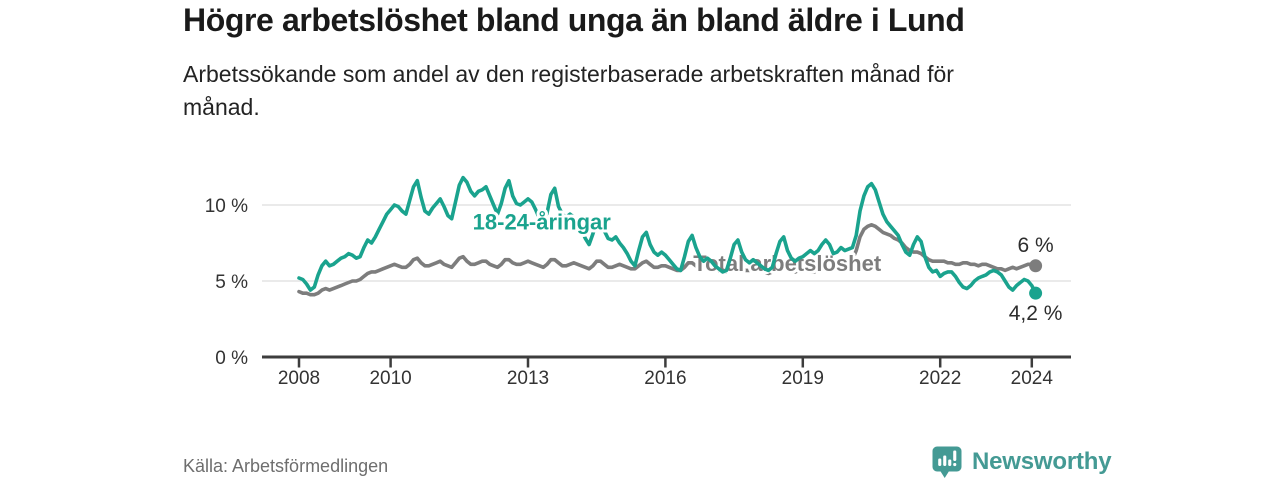 The height and width of the screenshot is (480, 1280). I want to click on x-tick-label: 2022, so click(940, 378).